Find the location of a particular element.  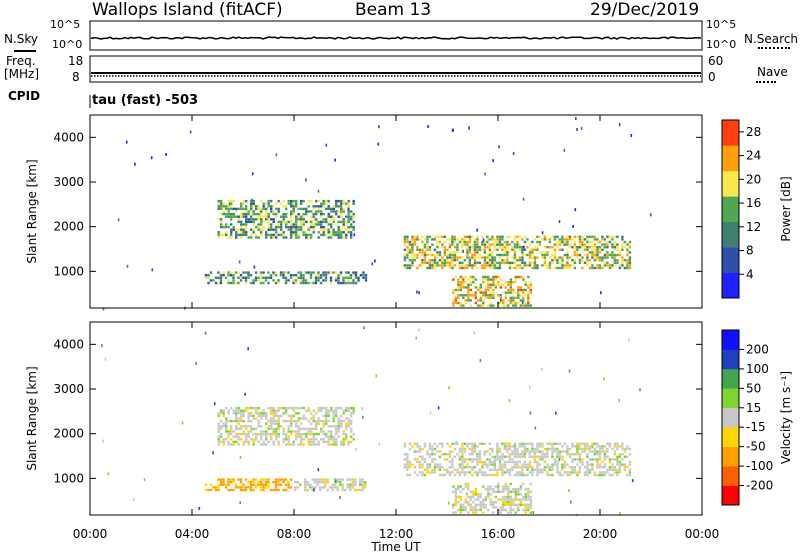

x-tick-label: 12:00 is located at coordinates (396, 534).